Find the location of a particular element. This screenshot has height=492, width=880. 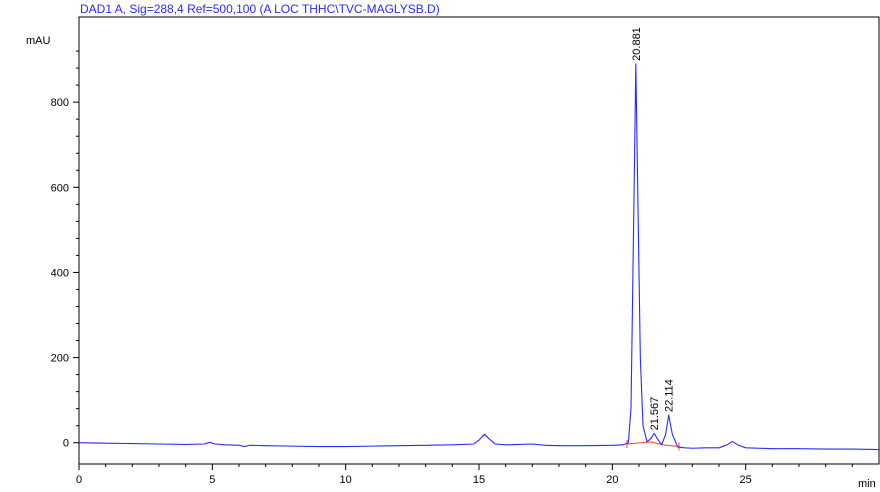

y-tick-label: 0 is located at coordinates (66, 444).